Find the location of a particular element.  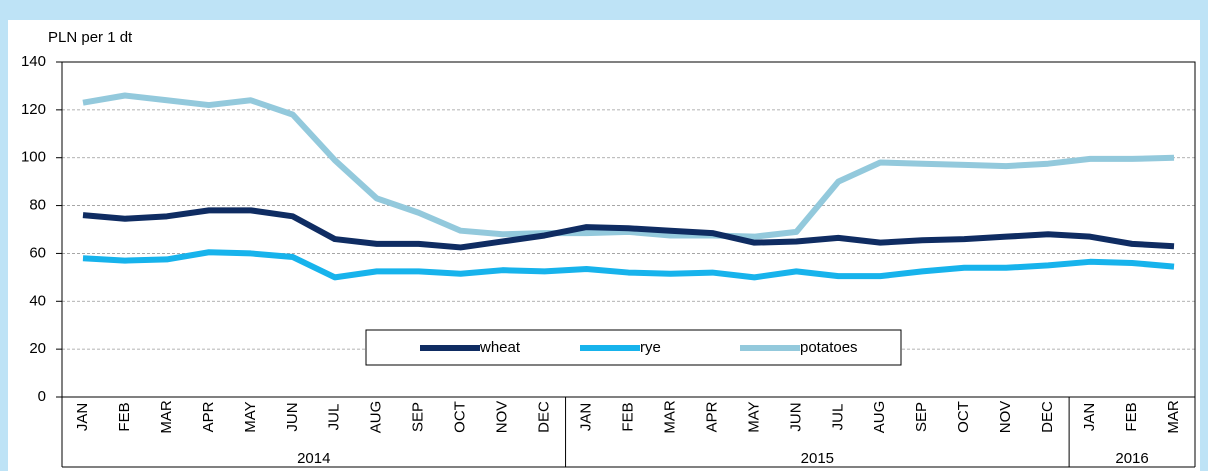

y-tick-label: 120 is located at coordinates (33, 109).